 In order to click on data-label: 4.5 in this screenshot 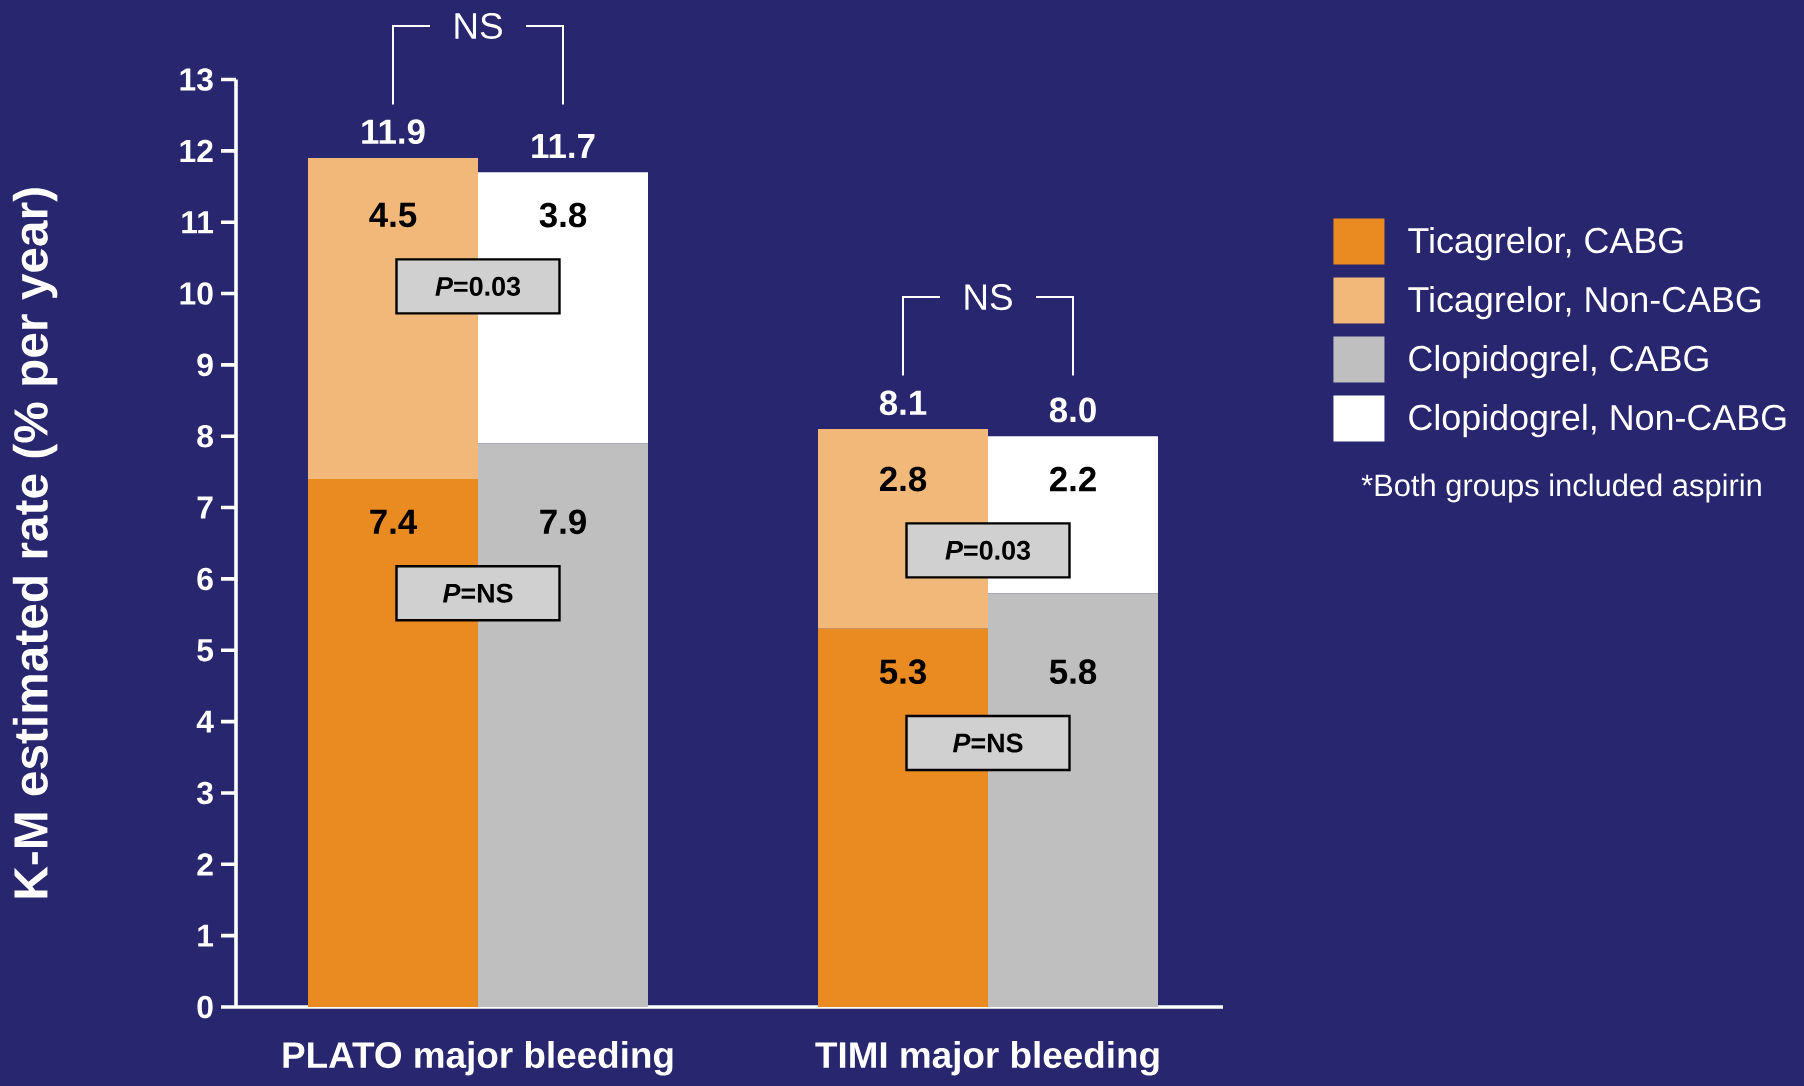, I will do `click(393, 215)`.